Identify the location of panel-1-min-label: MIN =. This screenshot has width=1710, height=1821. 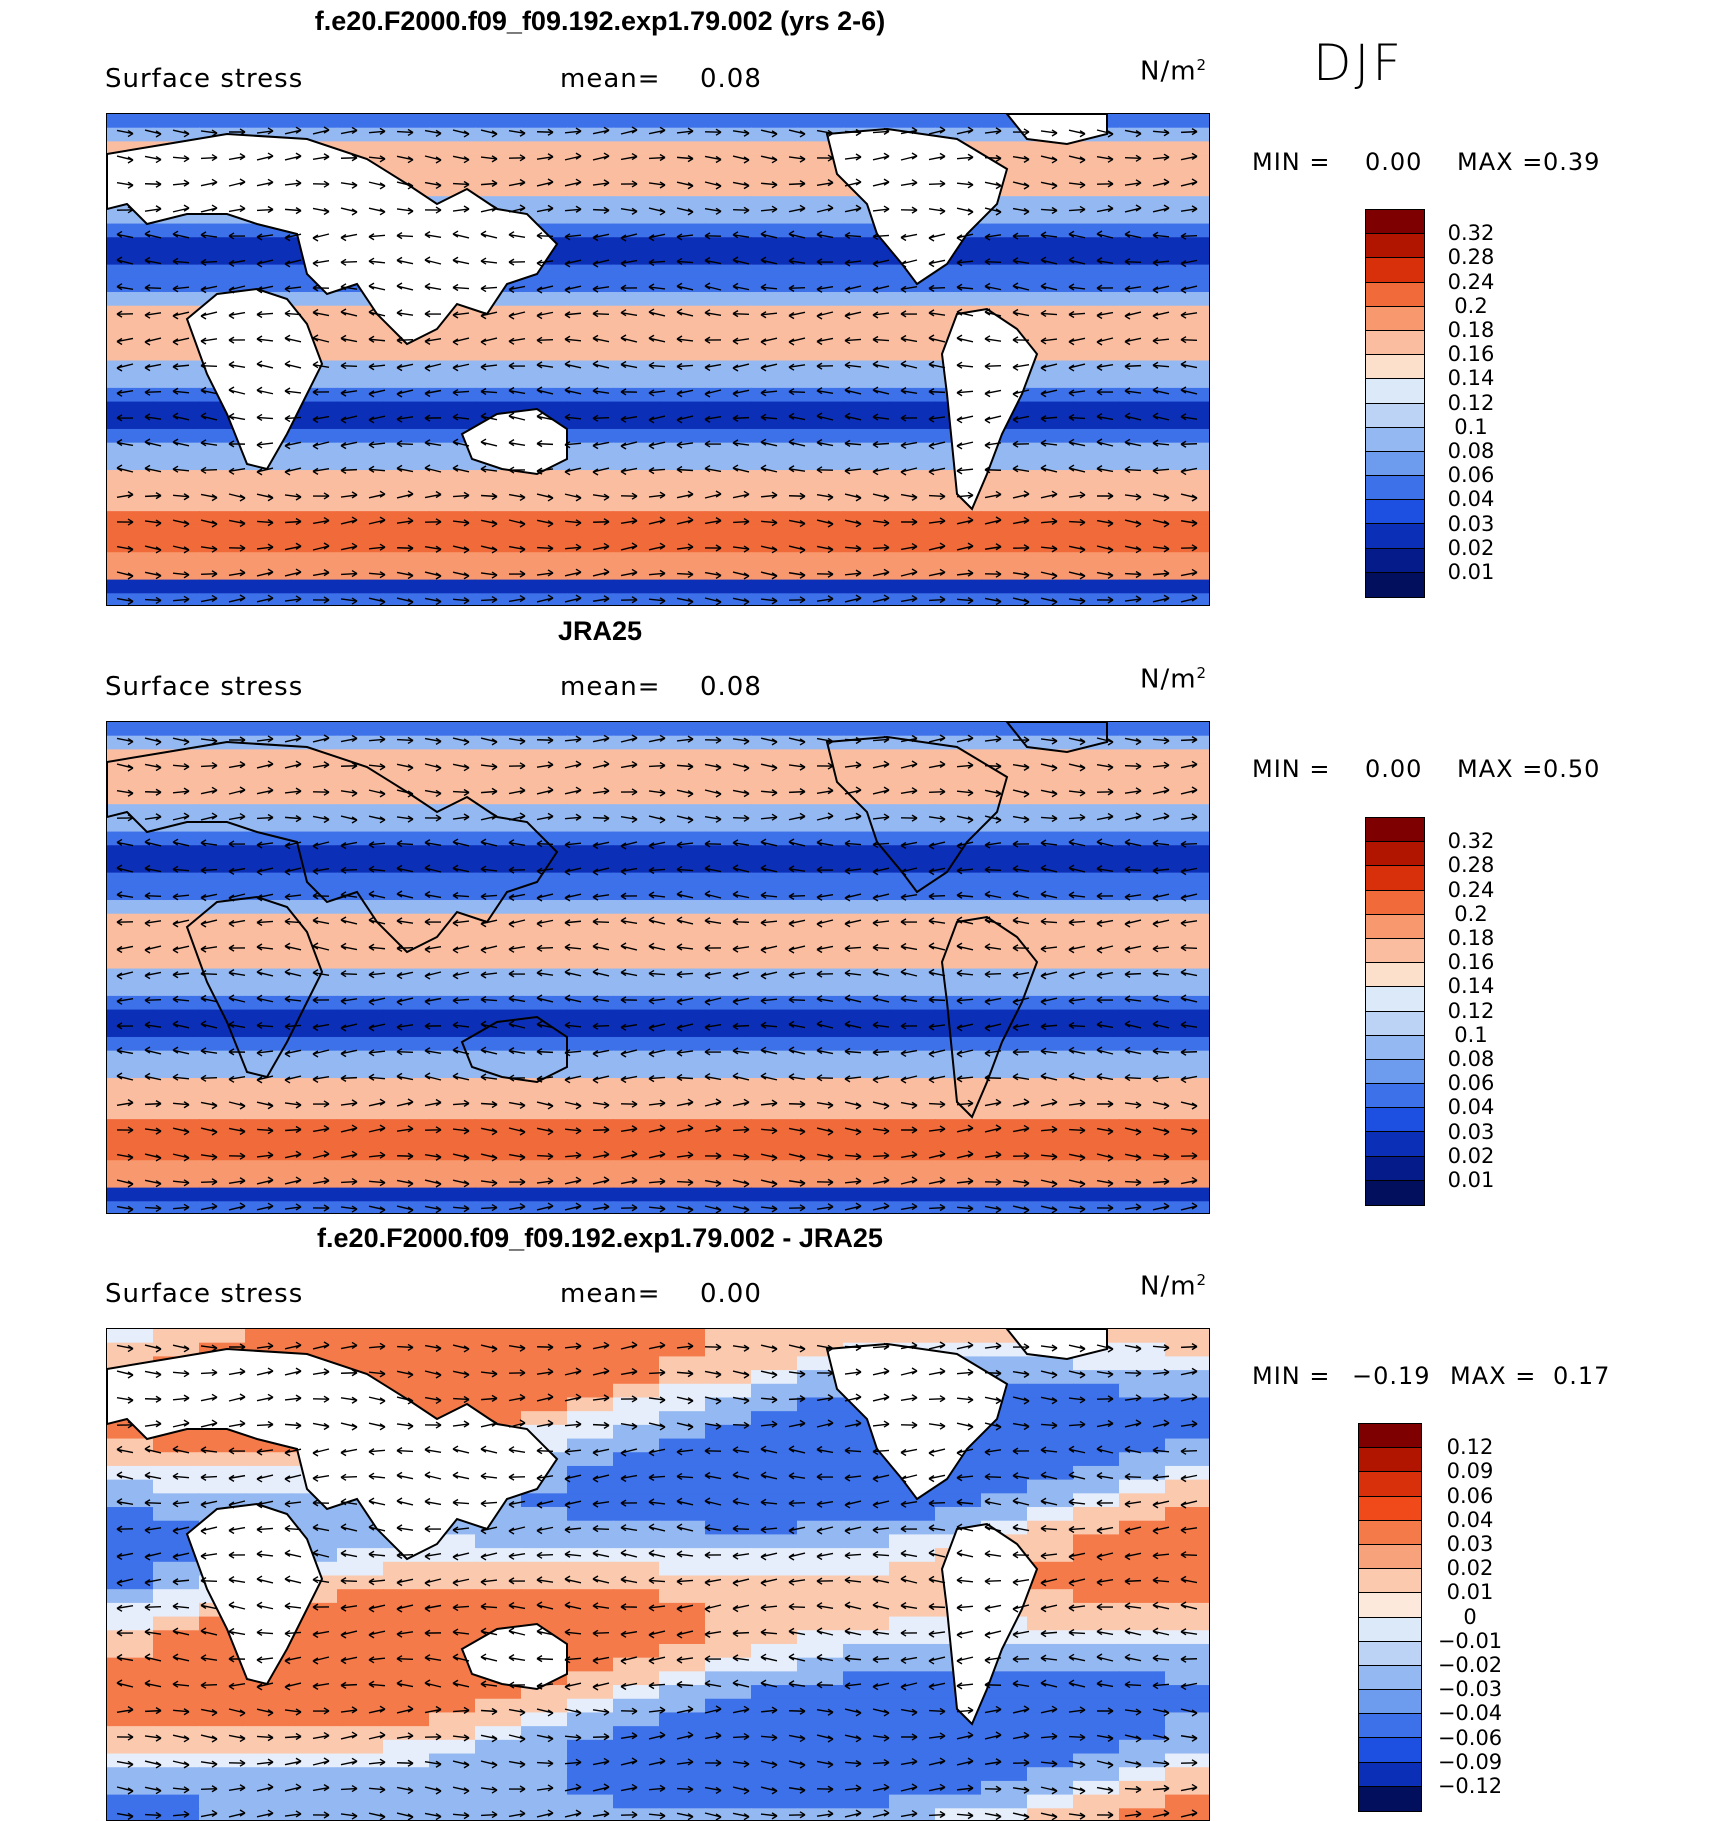
(1291, 162).